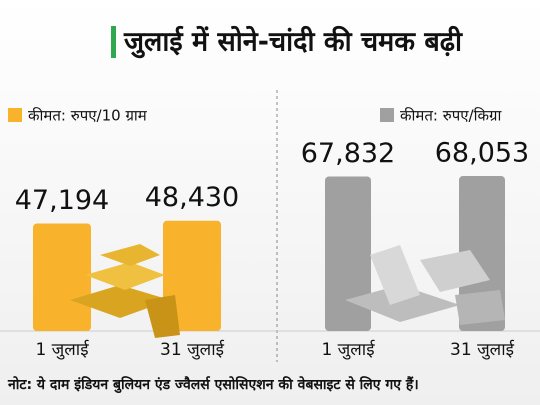 The image size is (540, 405). Describe the element at coordinates (88, 116) in the screenshot. I see `legend-label: कीमत: रुपए/10 ग्राम` at that location.